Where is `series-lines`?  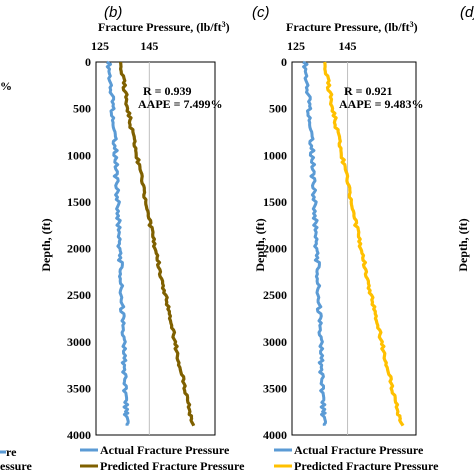 series-lines is located at coordinates (150, 243).